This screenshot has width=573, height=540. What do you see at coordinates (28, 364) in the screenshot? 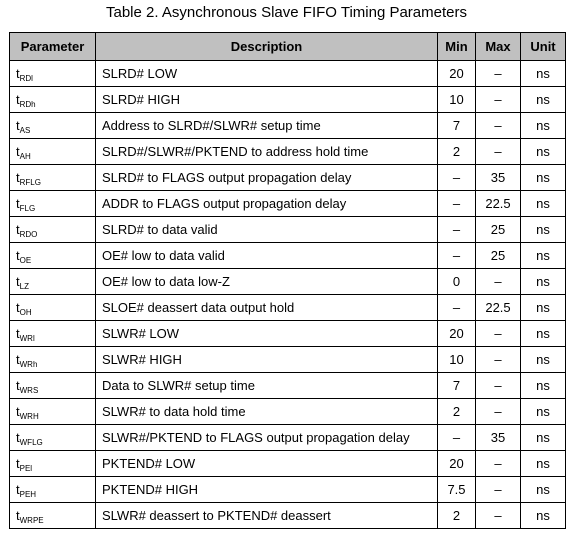
I see `parameter-subscript: WRh` at bounding box center [28, 364].